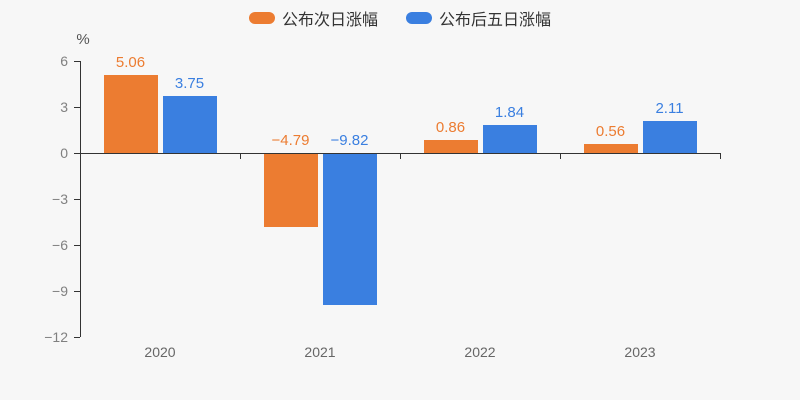 This screenshot has width=800, height=400. I want to click on bar-series1-2022, so click(509, 138).